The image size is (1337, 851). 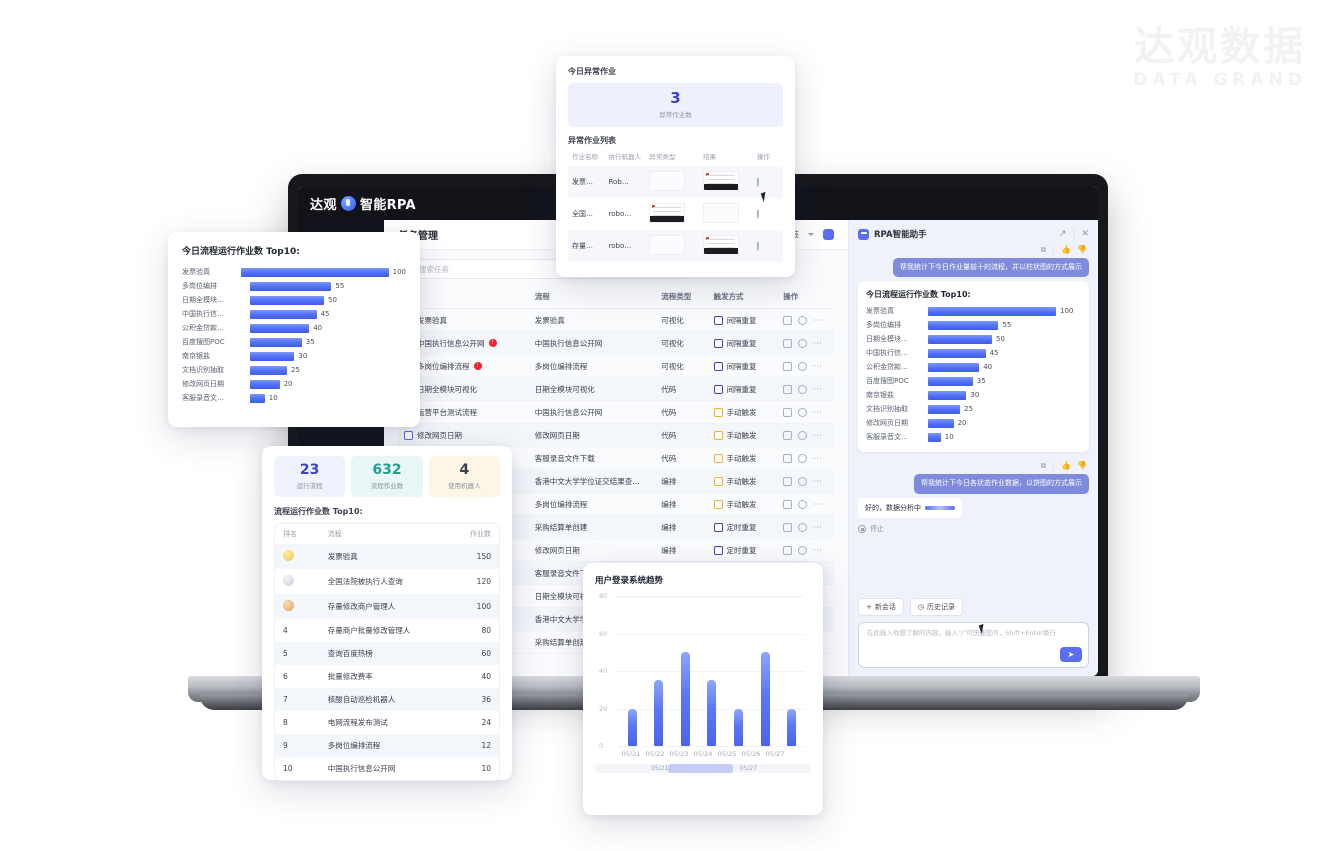 I want to click on list-item: 4 存量商户批量修改管理人 80, so click(x=387, y=630).